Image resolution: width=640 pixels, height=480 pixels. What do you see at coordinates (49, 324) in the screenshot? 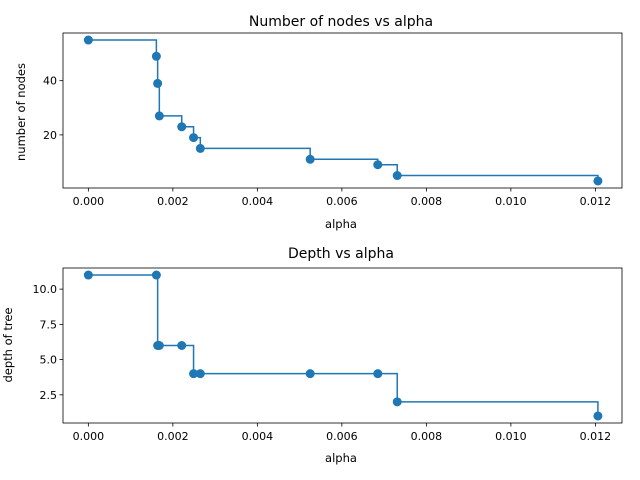
I see `y-tick-label: 7.5` at bounding box center [49, 324].